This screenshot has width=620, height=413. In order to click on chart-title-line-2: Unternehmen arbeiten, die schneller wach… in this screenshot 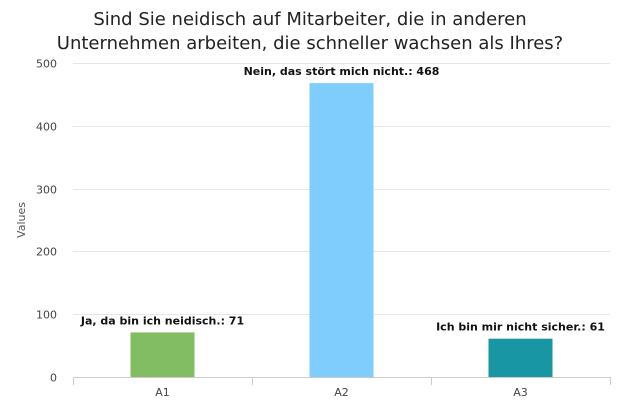, I will do `click(310, 43)`.